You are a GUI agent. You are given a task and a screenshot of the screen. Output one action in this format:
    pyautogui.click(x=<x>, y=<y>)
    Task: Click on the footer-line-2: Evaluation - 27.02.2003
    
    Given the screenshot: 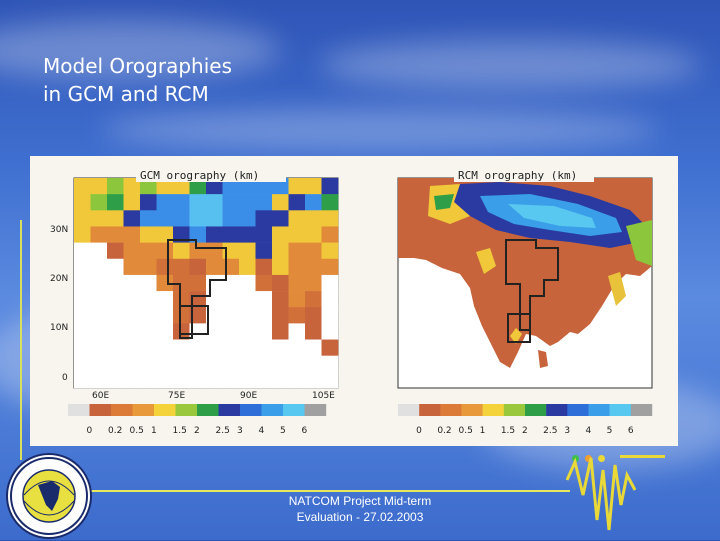 What is the action you would take?
    pyautogui.click(x=360, y=517)
    